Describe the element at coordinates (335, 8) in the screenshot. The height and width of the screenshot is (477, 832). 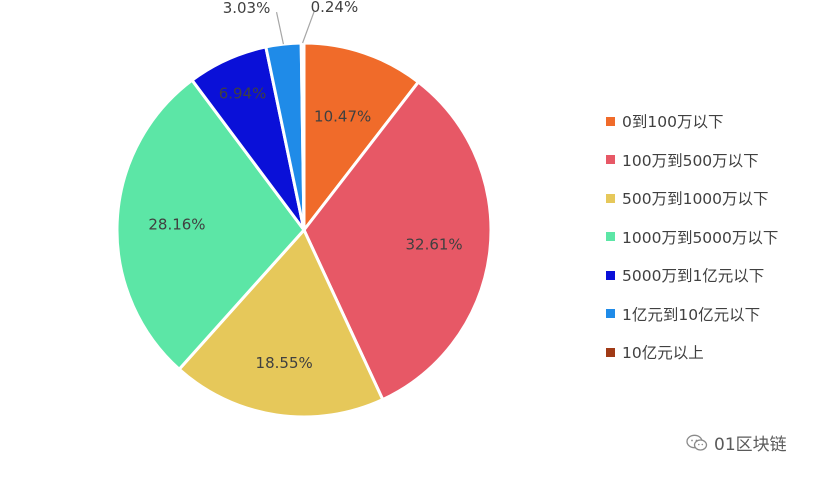
I see `data-label: 0.24%` at that location.